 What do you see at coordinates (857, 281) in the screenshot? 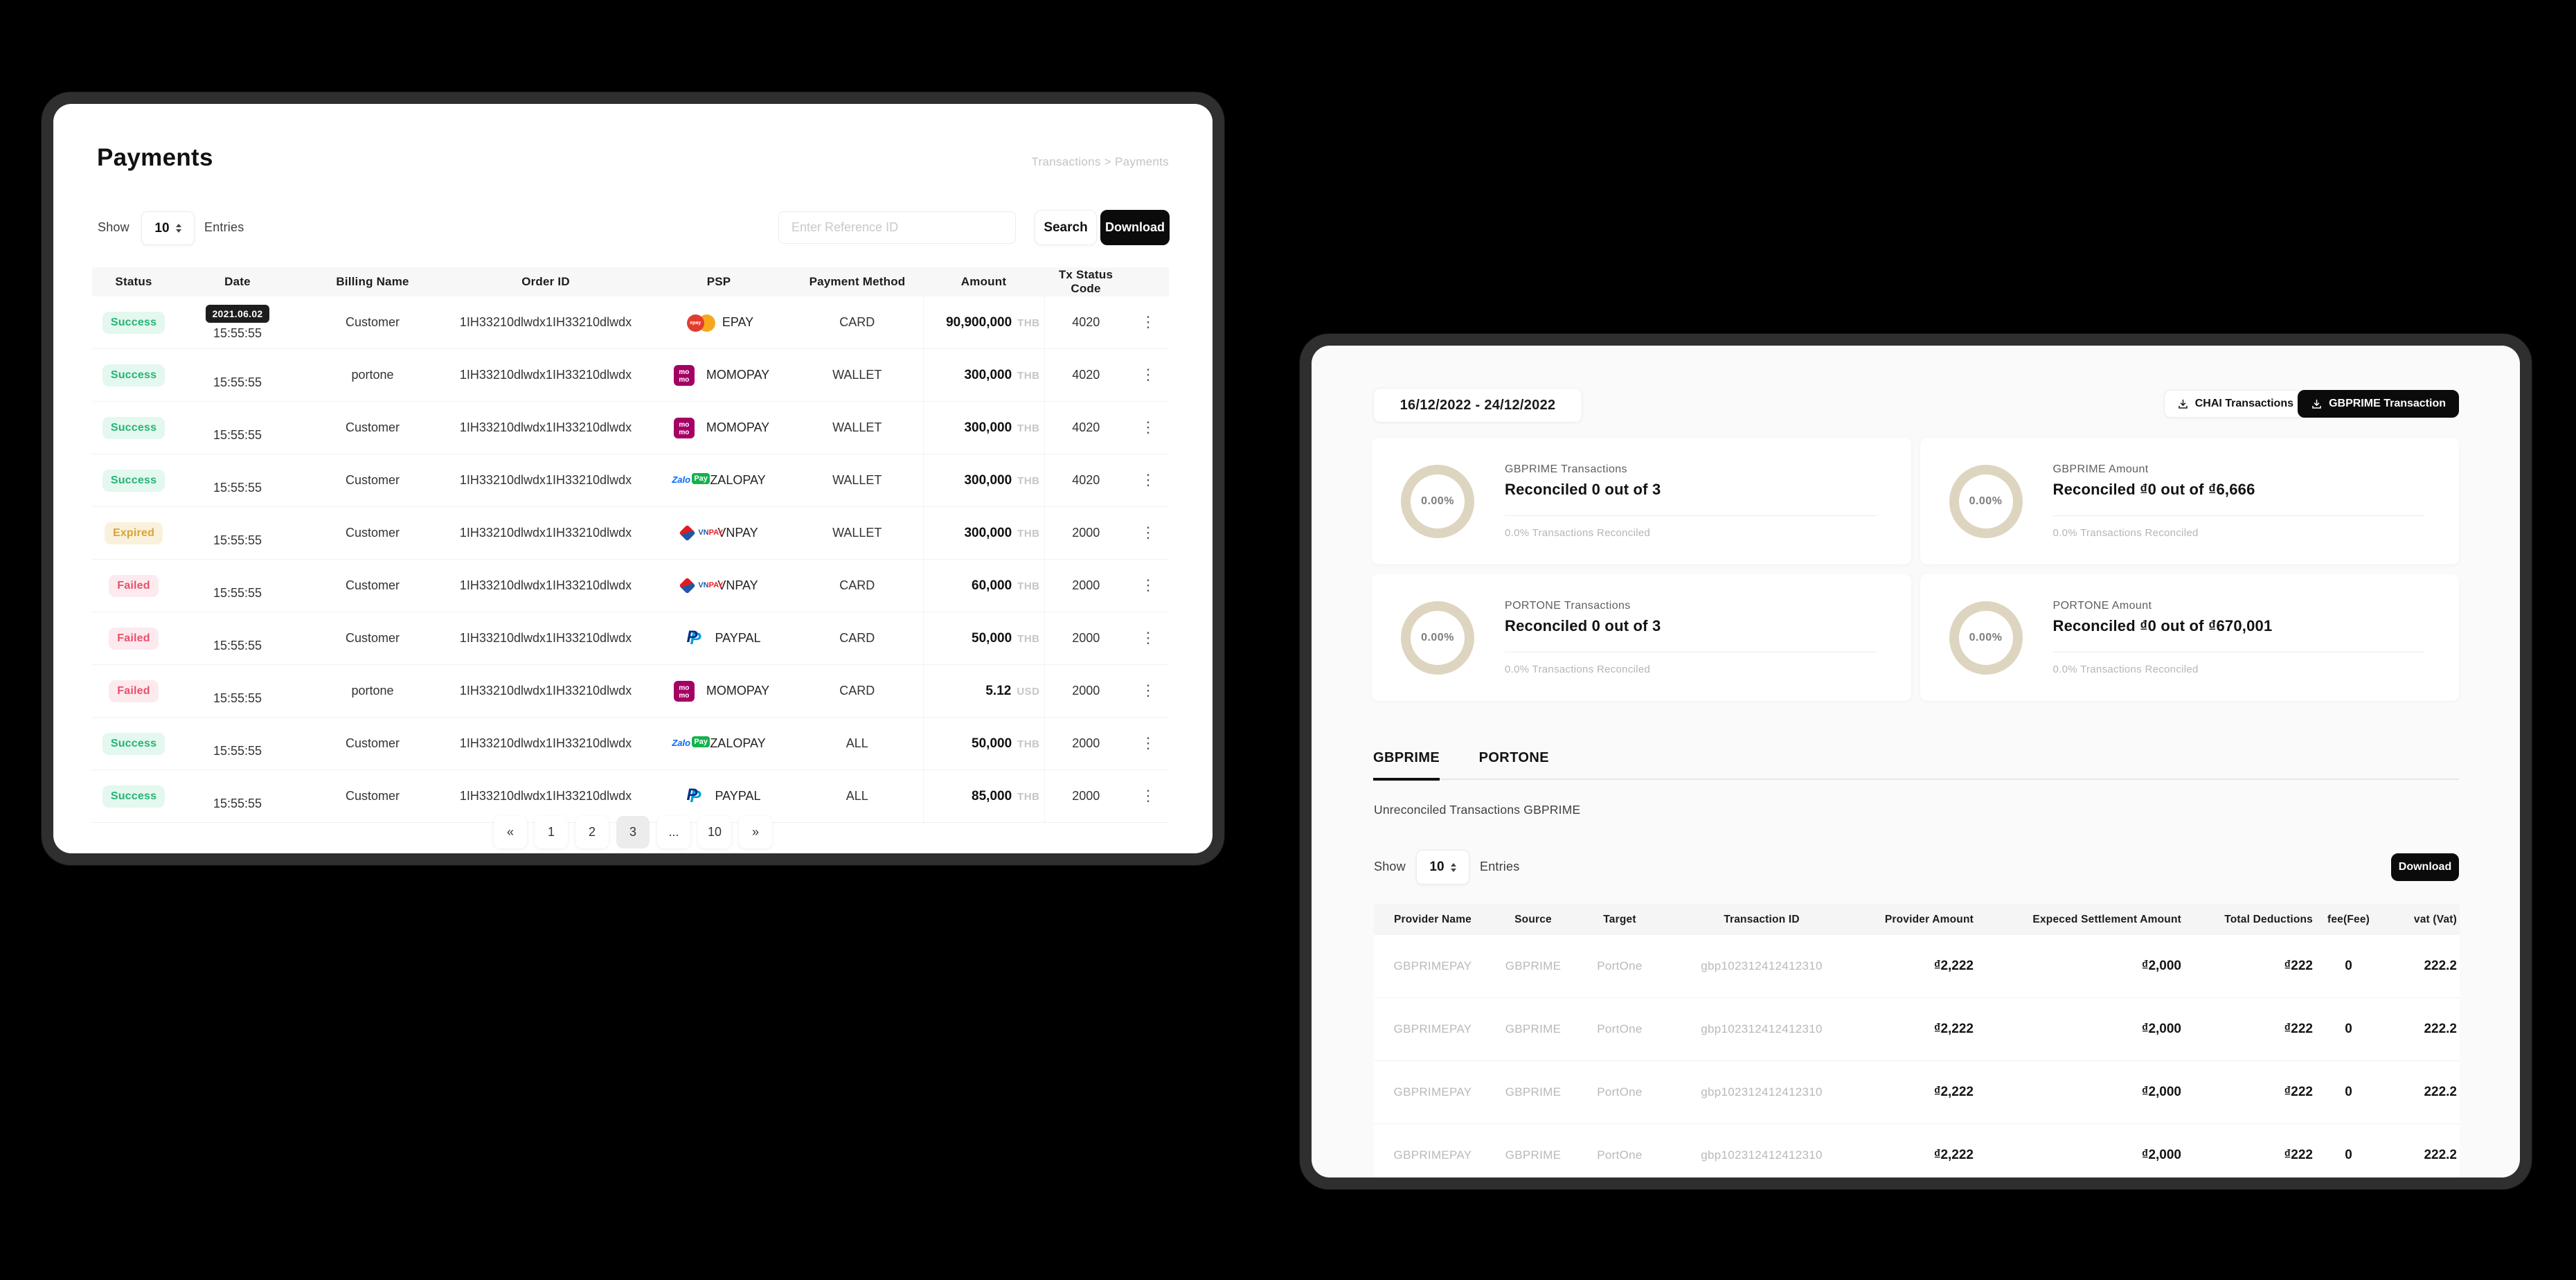
I see `col-payment-method: Payment Method` at bounding box center [857, 281].